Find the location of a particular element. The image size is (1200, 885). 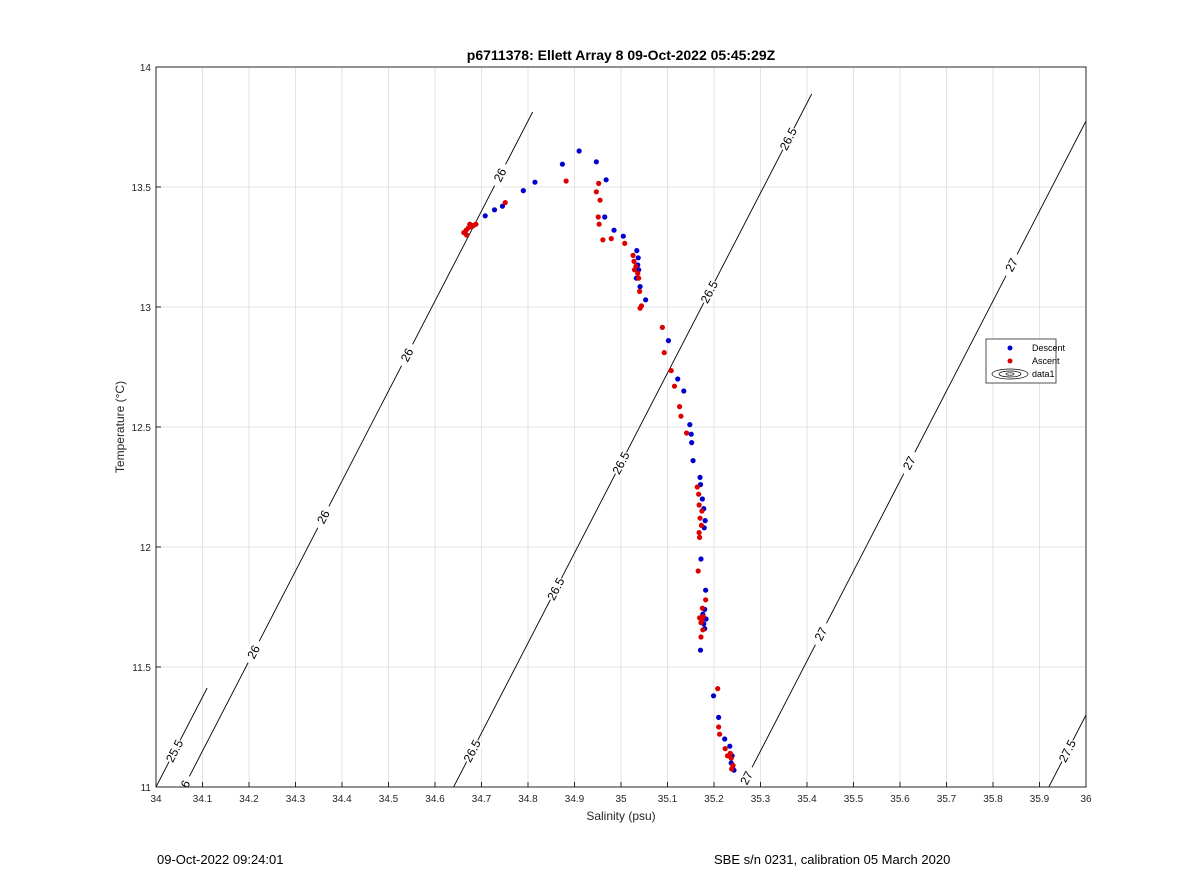

contour-label: 27 is located at coordinates (909, 463).